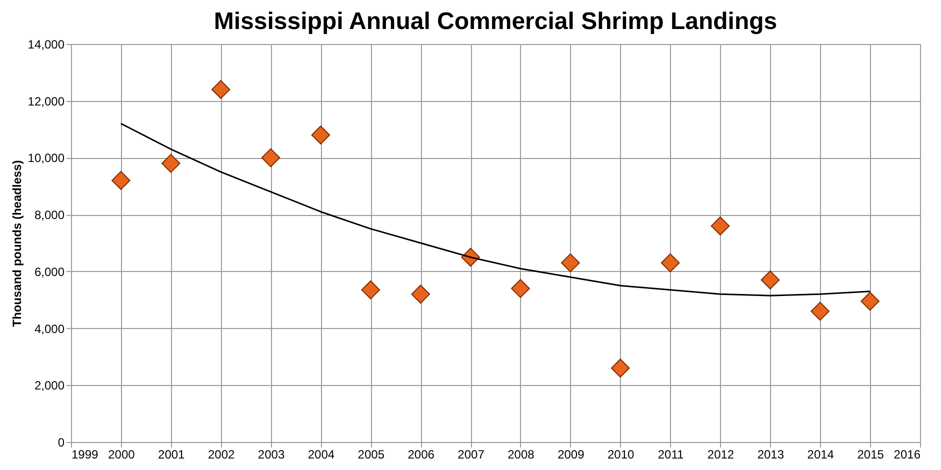 Image resolution: width=941 pixels, height=470 pixels. What do you see at coordinates (421, 455) in the screenshot?
I see `x-tick-label: 2006` at bounding box center [421, 455].